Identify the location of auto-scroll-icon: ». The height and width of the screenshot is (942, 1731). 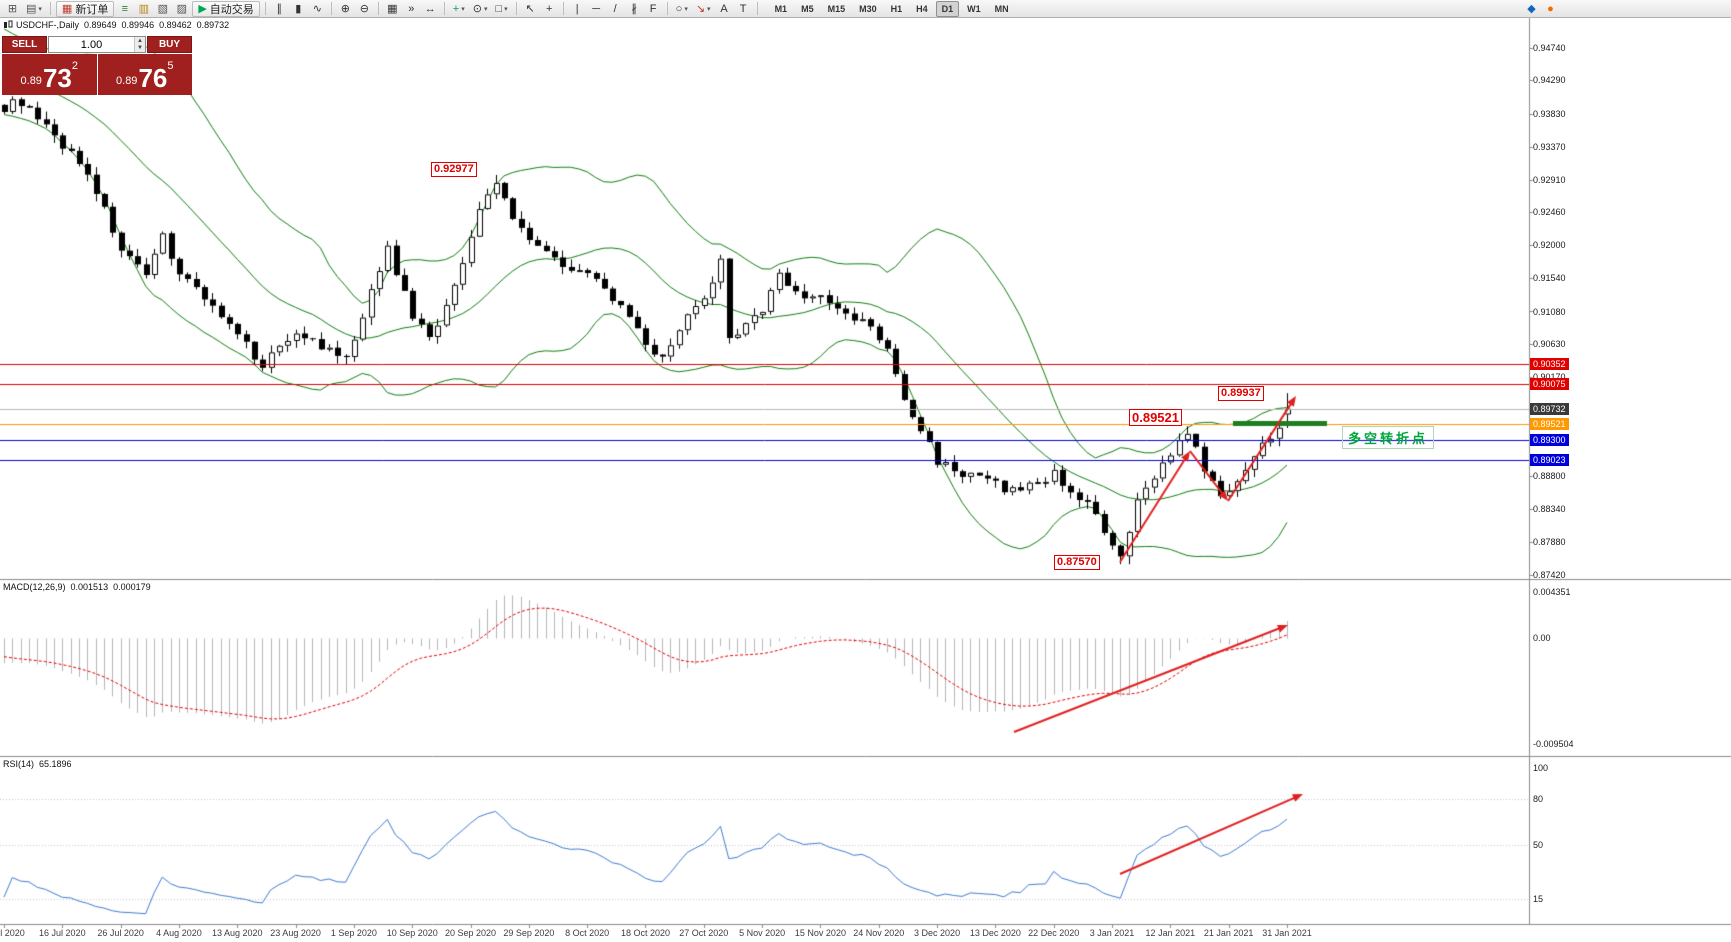
(411, 9).